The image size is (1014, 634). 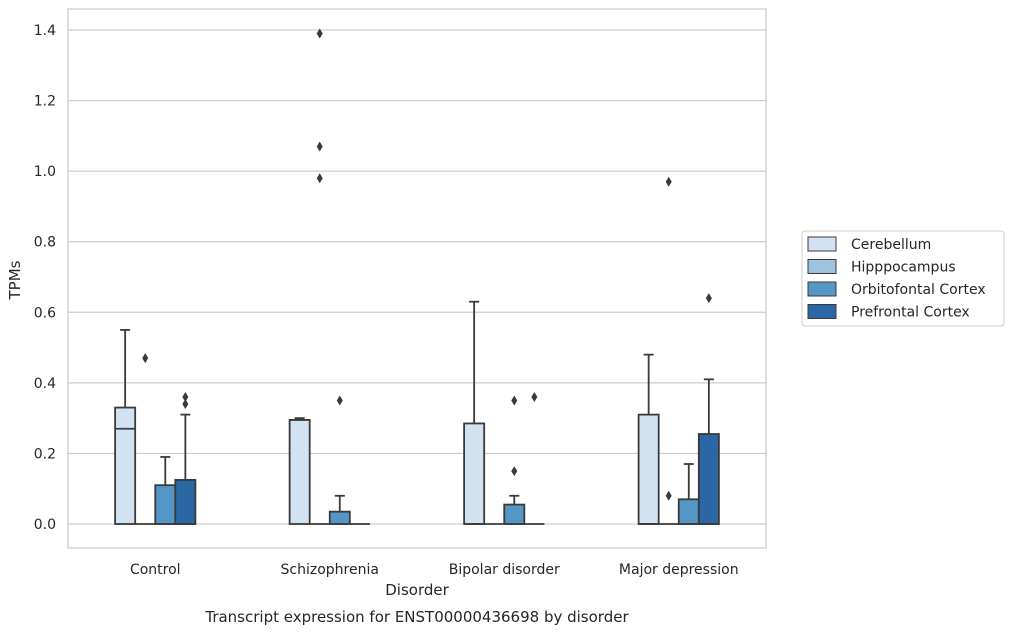 What do you see at coordinates (903, 268) in the screenshot?
I see `legend-label: Hipppocampus` at bounding box center [903, 268].